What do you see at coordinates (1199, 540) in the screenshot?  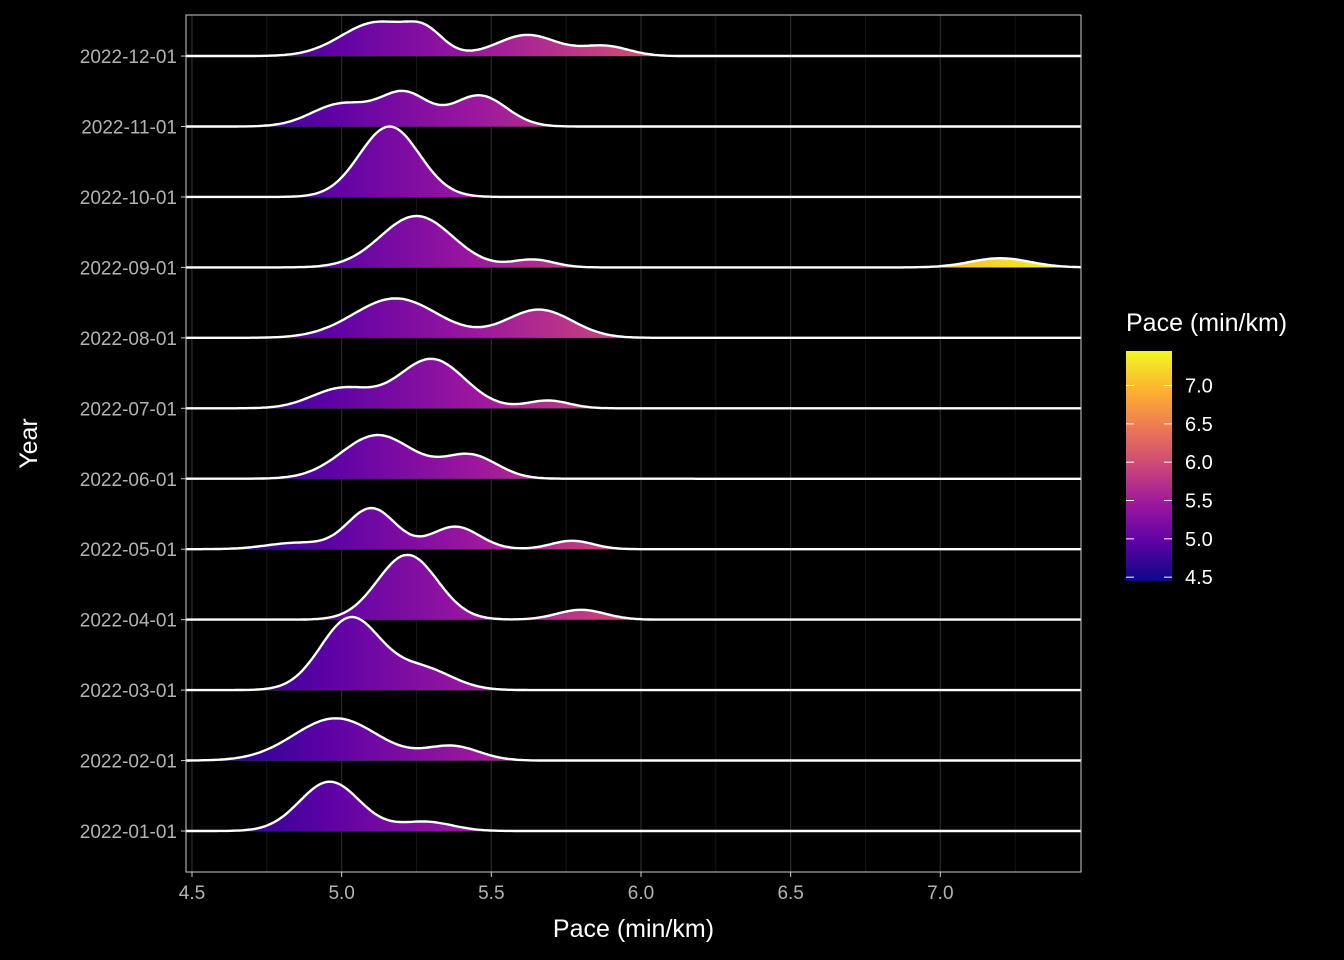 I see `legend-label: 5.0` at bounding box center [1199, 540].